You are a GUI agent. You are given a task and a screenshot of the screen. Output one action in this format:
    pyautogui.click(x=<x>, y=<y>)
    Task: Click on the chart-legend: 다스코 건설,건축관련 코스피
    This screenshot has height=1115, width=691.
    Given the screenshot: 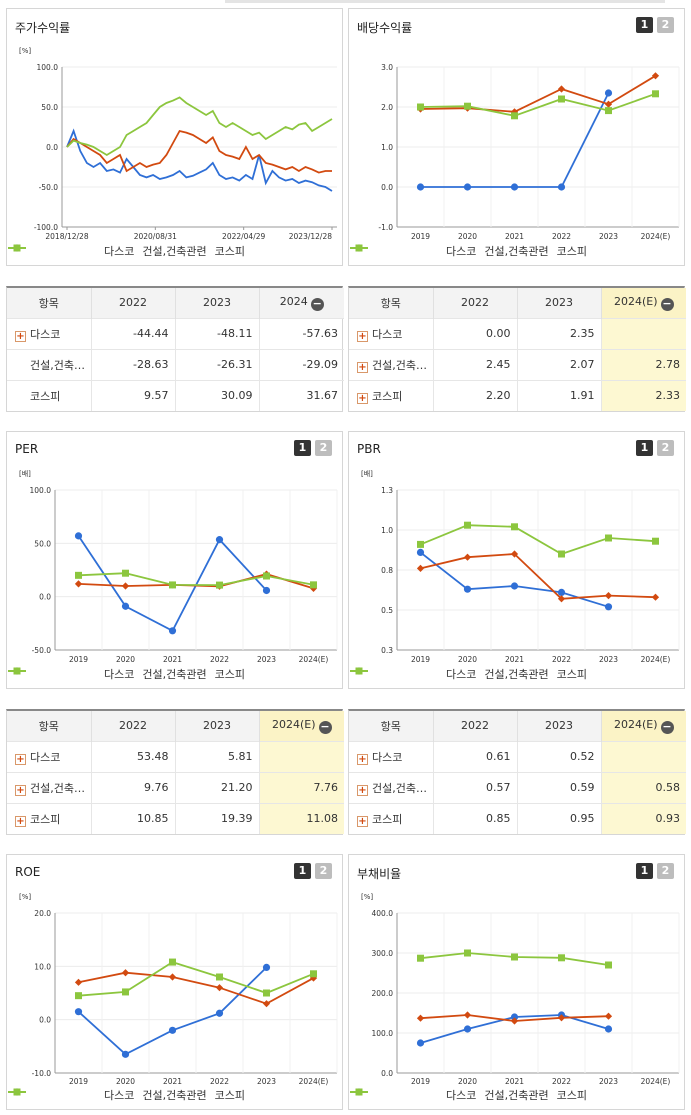 What is the action you would take?
    pyautogui.click(x=516, y=674)
    